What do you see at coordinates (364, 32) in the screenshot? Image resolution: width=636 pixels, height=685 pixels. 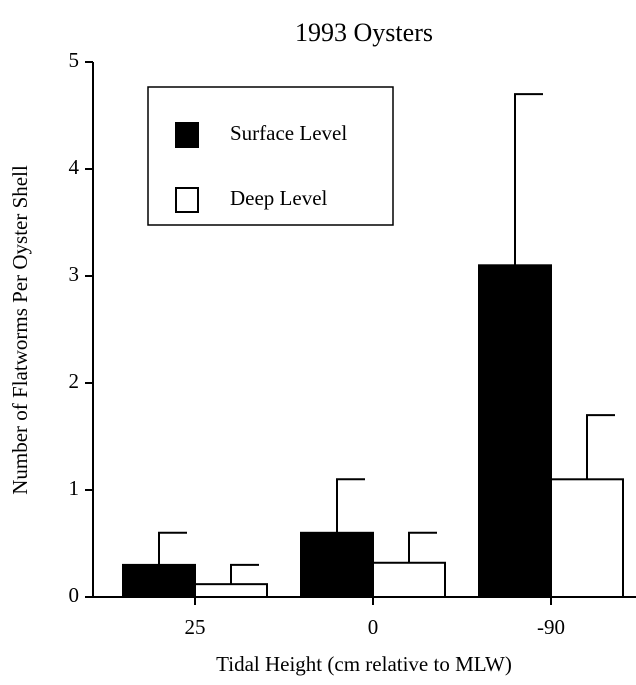 I see `chart-title: 1993 Oysters` at bounding box center [364, 32].